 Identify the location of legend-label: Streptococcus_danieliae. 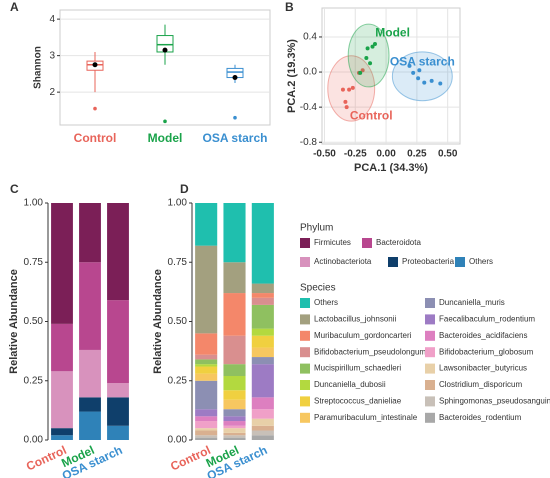
(358, 401).